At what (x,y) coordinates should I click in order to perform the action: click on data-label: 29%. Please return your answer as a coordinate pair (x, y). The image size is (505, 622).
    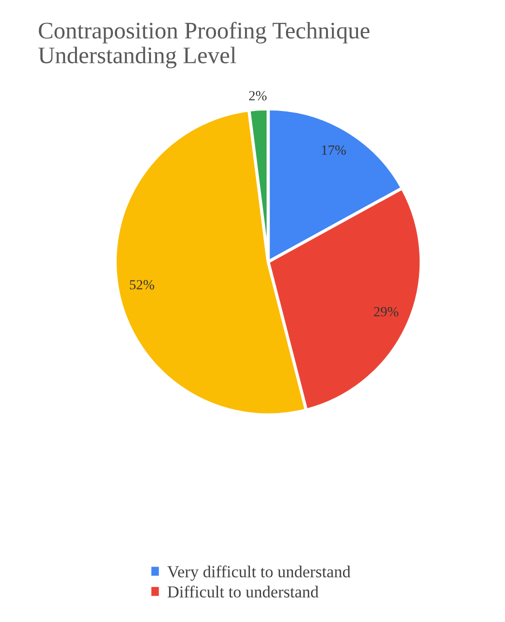
    Looking at the image, I should click on (386, 311).